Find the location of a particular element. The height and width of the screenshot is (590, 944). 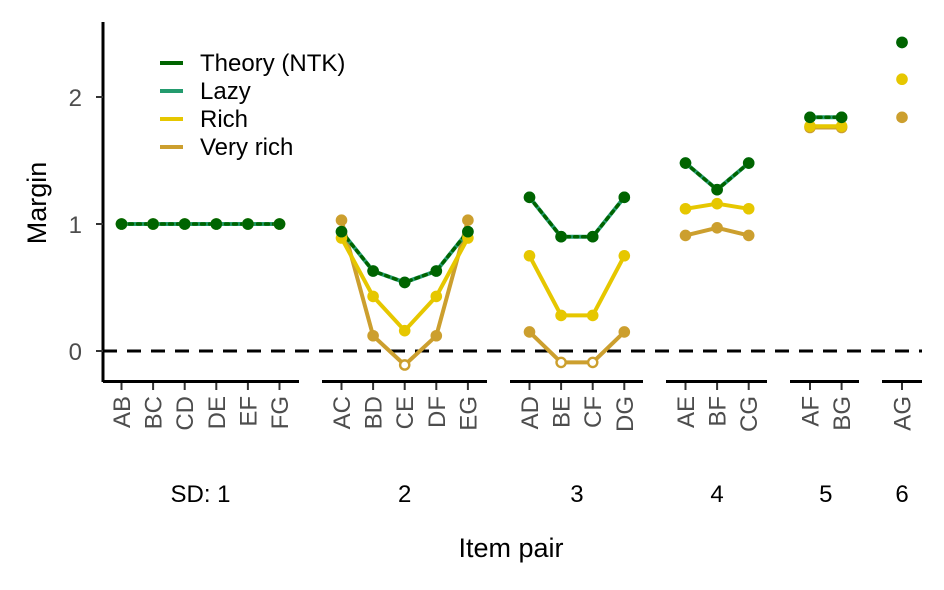

x-tick-label: CF is located at coordinates (593, 412).